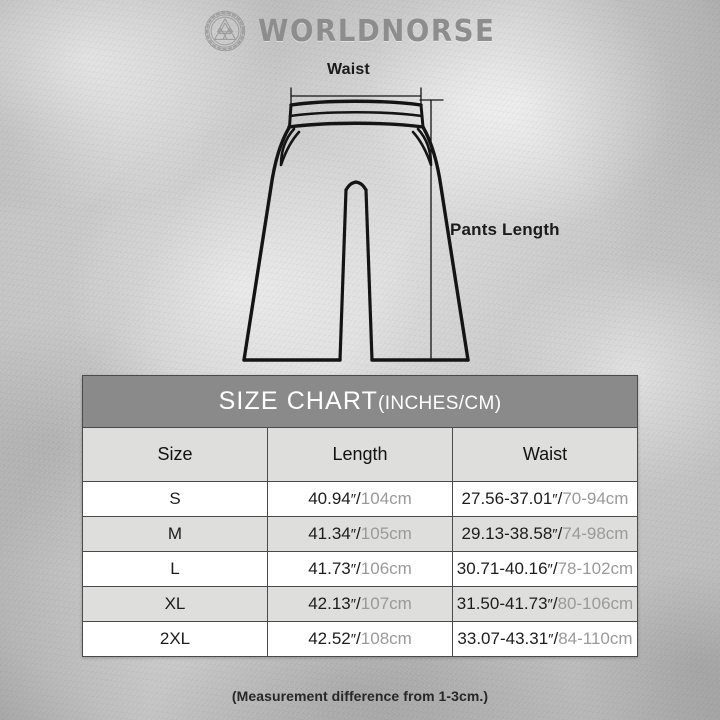 The height and width of the screenshot is (720, 720). Describe the element at coordinates (507, 498) in the screenshot. I see `cell-waist-inches: 27.56-37.01` at that location.